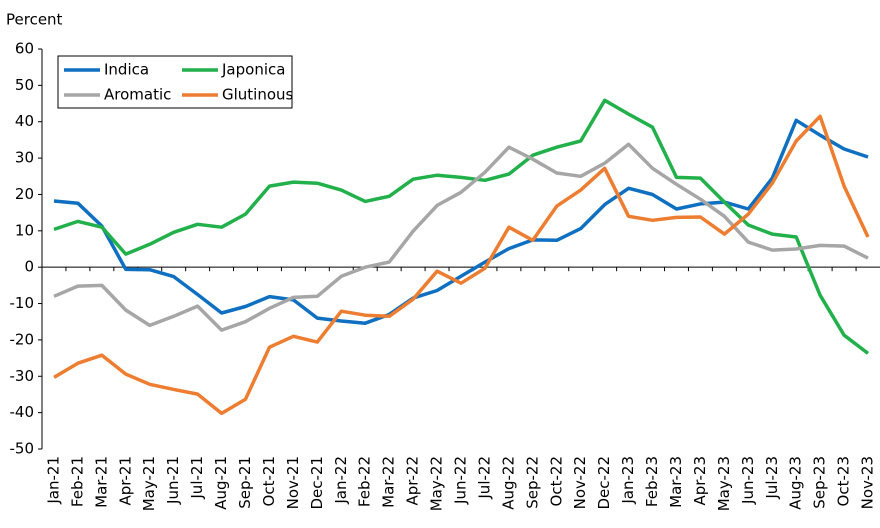 The width and height of the screenshot is (880, 528). I want to click on x-tick-label: Nov-21, so click(293, 482).